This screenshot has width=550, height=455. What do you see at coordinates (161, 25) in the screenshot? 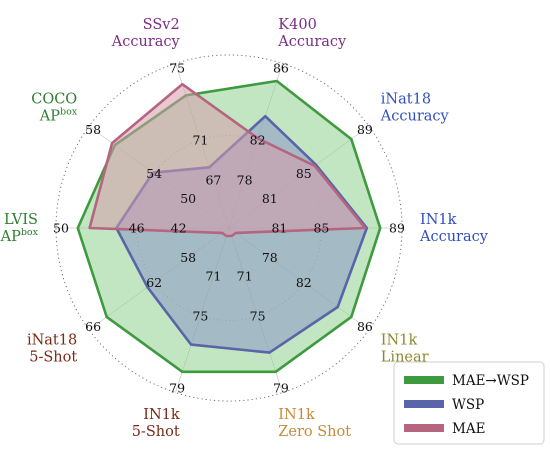
I see `axis-label-line1: SSv2` at bounding box center [161, 25].